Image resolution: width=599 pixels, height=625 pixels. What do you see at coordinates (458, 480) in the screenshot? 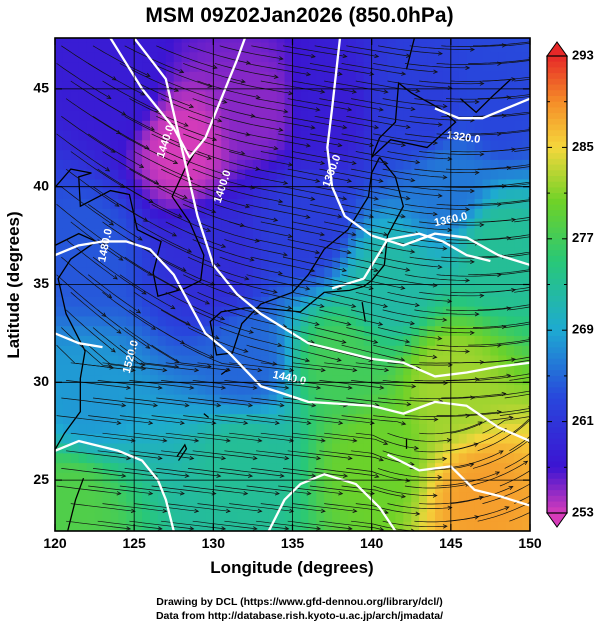
I see `height-contour` at bounding box center [458, 480].